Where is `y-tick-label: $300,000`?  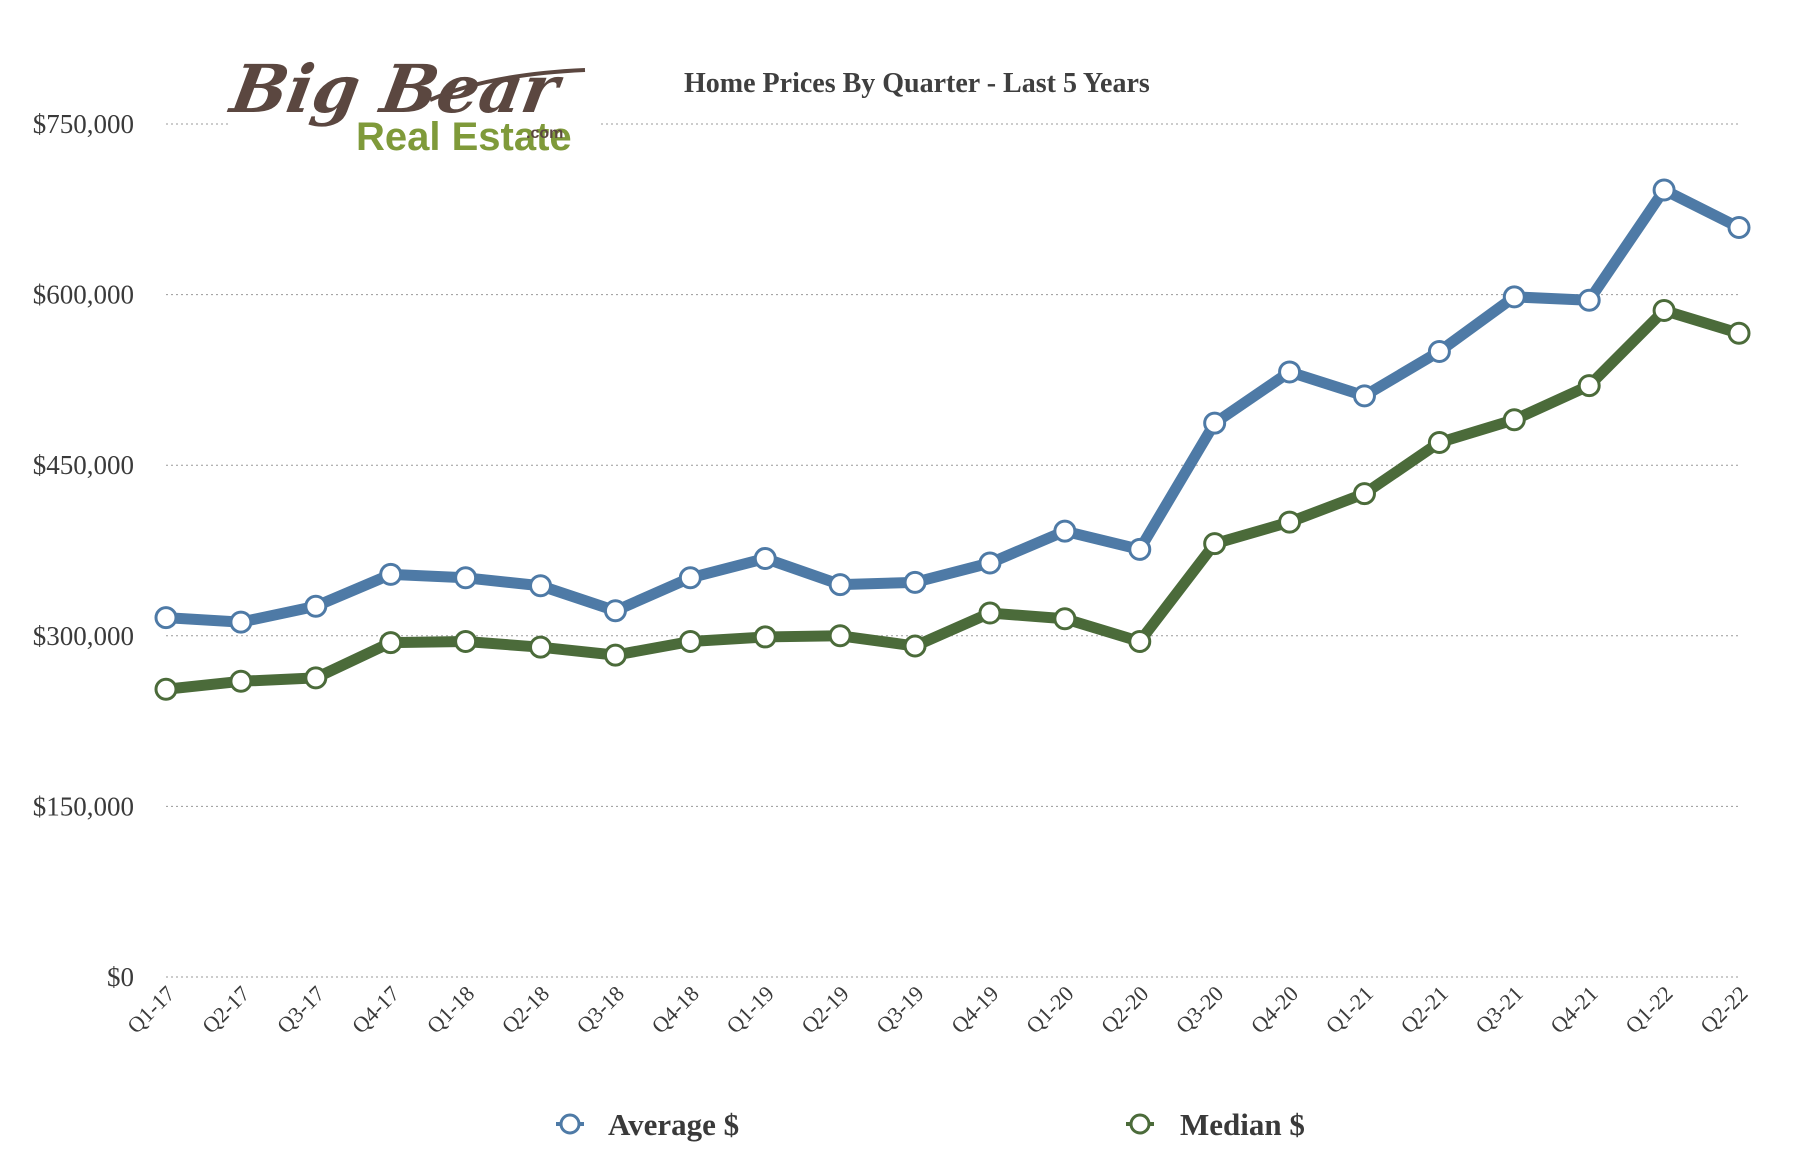 y-tick-label: $300,000 is located at coordinates (83, 636).